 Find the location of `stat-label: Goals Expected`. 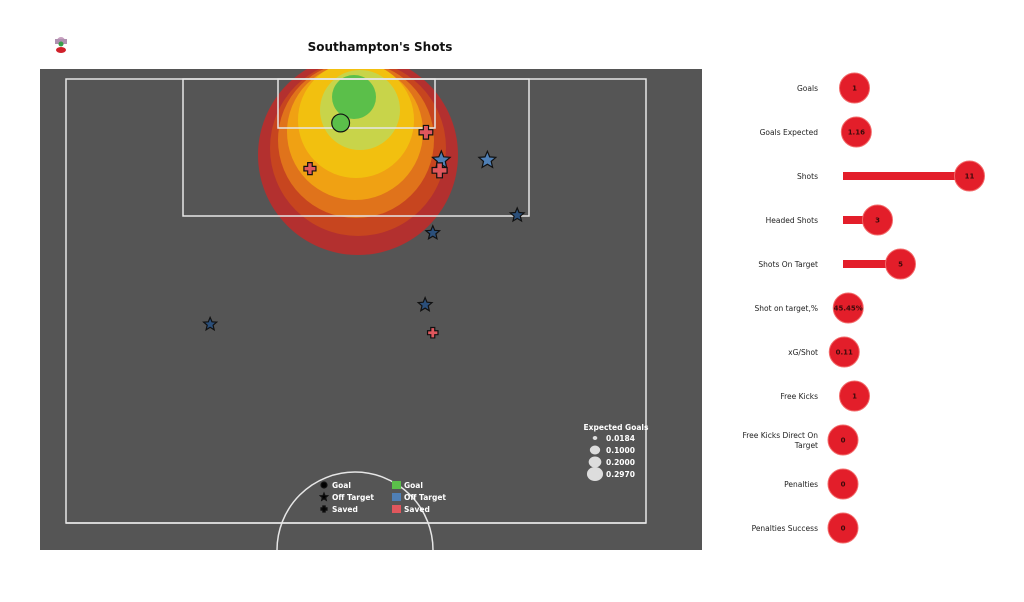

stat-label: Goals Expected is located at coordinates (789, 132).